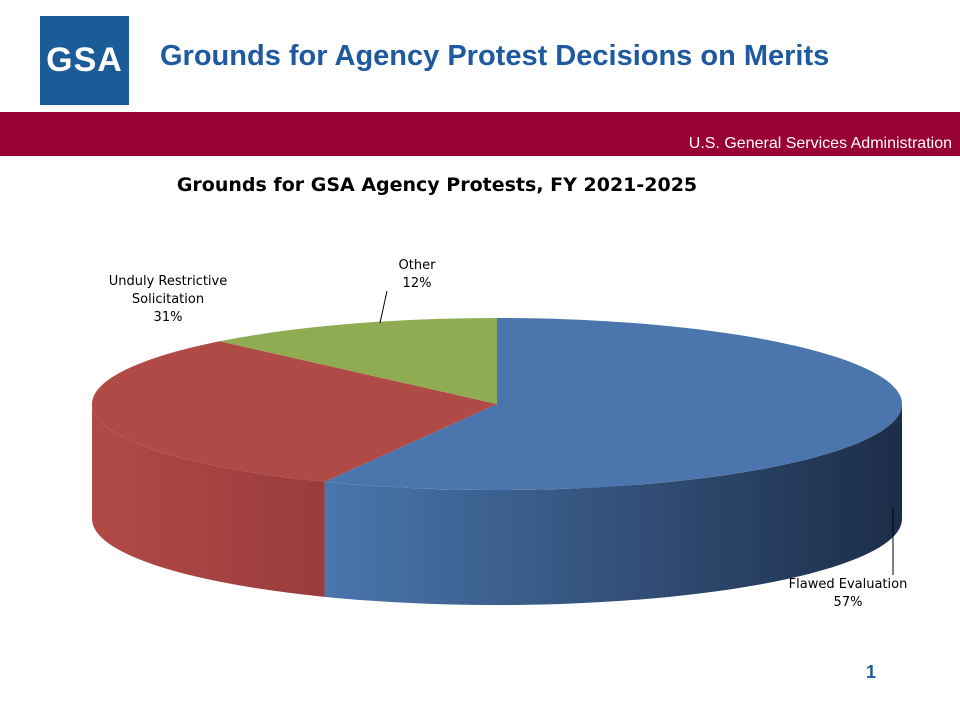  Describe the element at coordinates (417, 275) in the screenshot. I see `data-label: Other 12%` at that location.